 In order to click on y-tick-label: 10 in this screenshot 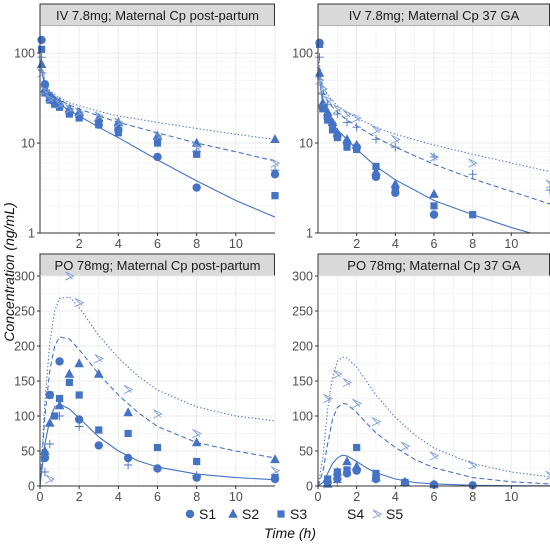, I will do `click(306, 144)`.